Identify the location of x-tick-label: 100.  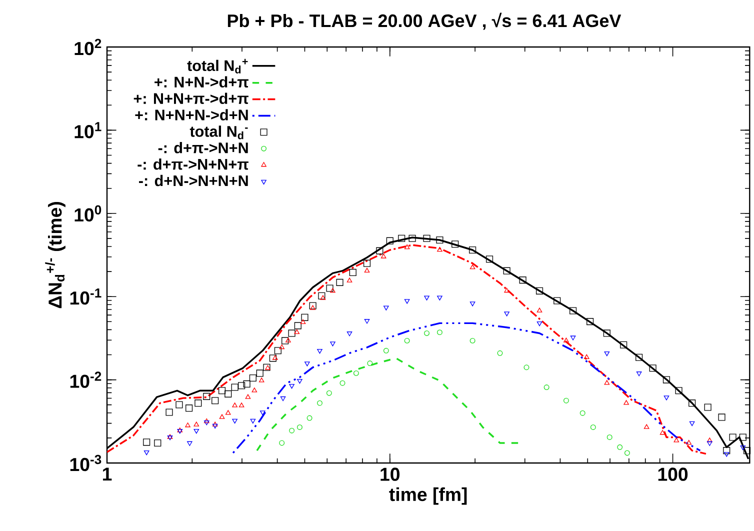
(673, 474).